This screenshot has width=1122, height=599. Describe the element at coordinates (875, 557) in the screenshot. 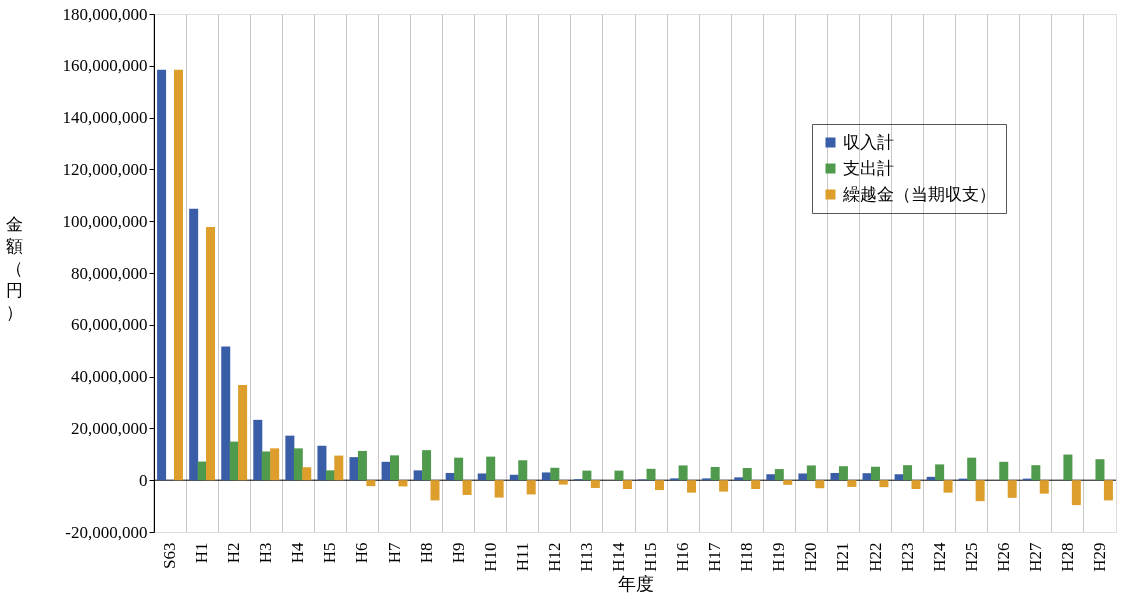

I see `x-tick-label: H22` at that location.